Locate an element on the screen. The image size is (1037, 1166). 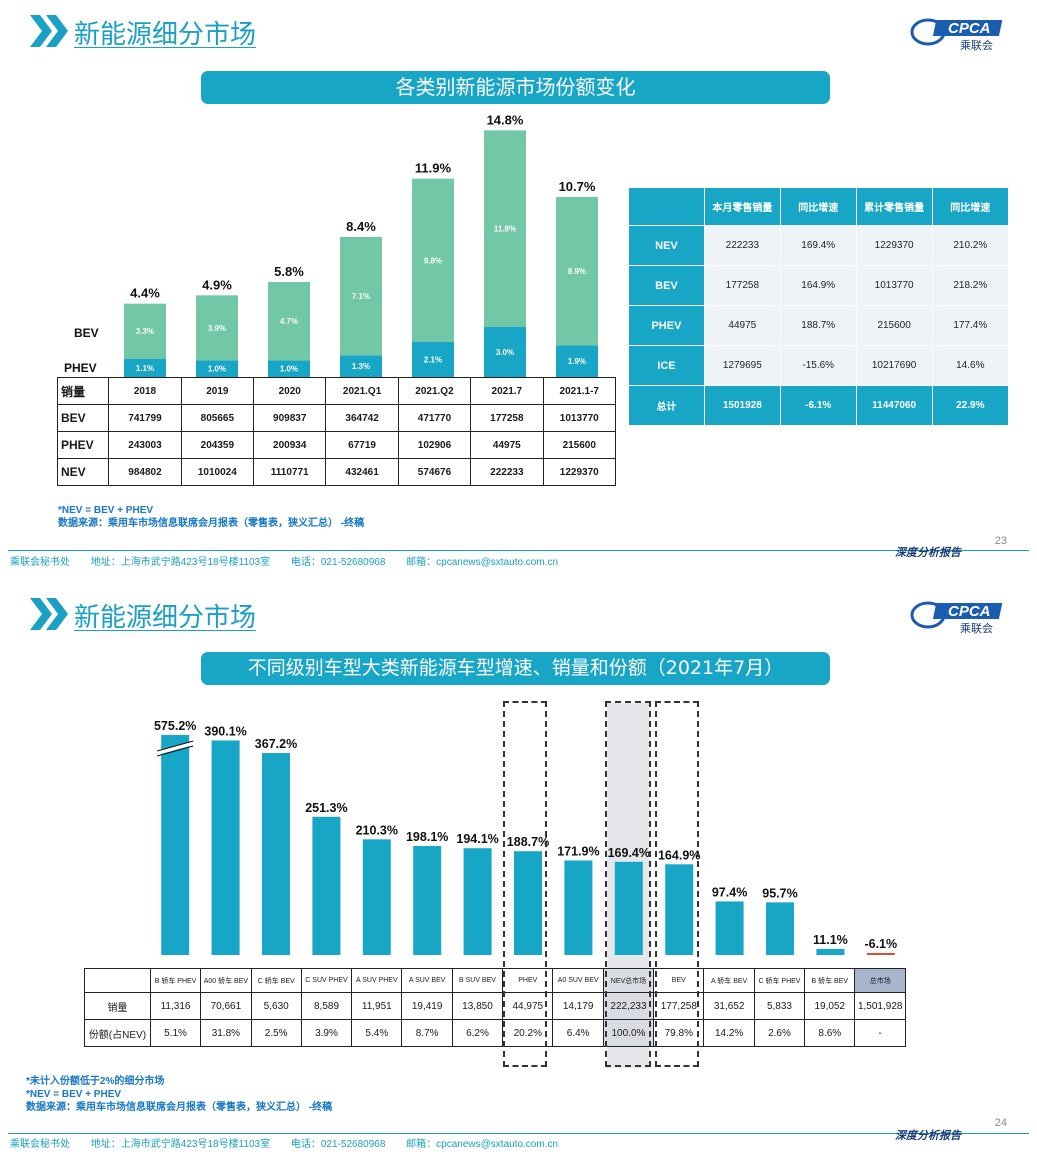
table-row-label: NEV is located at coordinates (83, 472).